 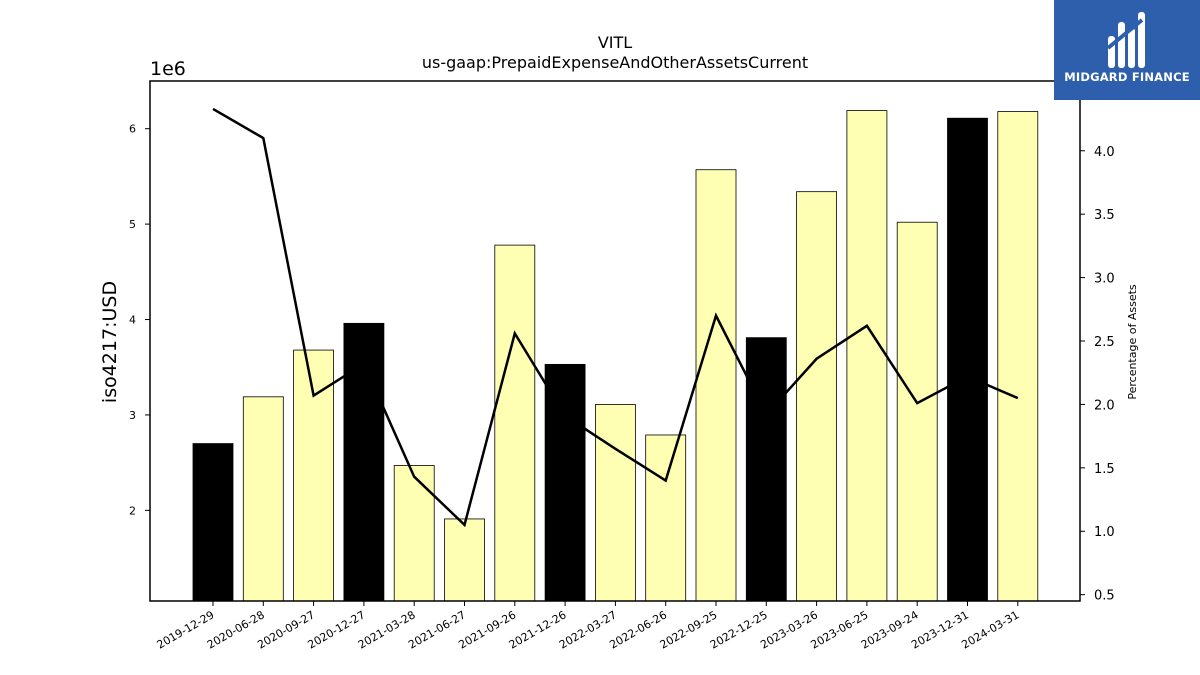 What do you see at coordinates (132, 415) in the screenshot?
I see `y-tick-label: 3` at bounding box center [132, 415].